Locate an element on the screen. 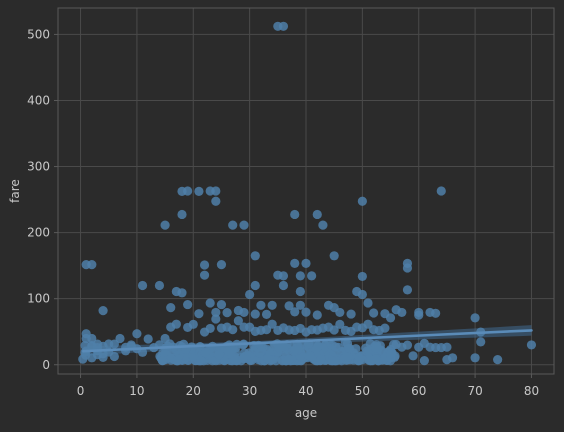 This screenshot has height=432, width=564. y-tick-label: 300 is located at coordinates (38, 167).